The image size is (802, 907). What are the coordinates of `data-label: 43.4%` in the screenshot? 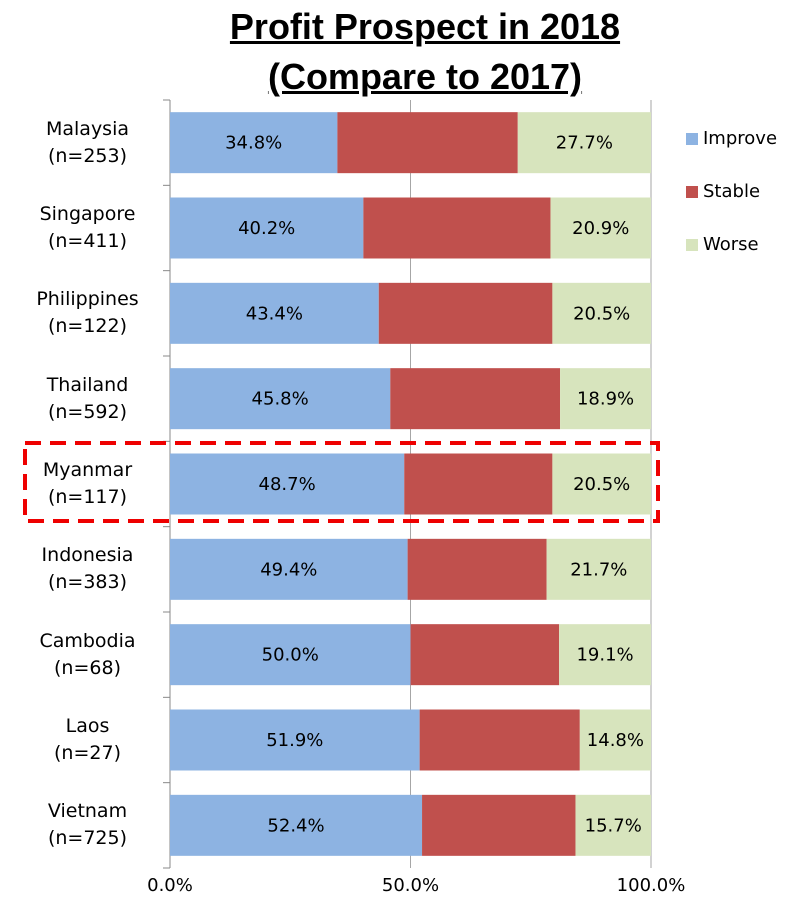 It's located at (274, 313).